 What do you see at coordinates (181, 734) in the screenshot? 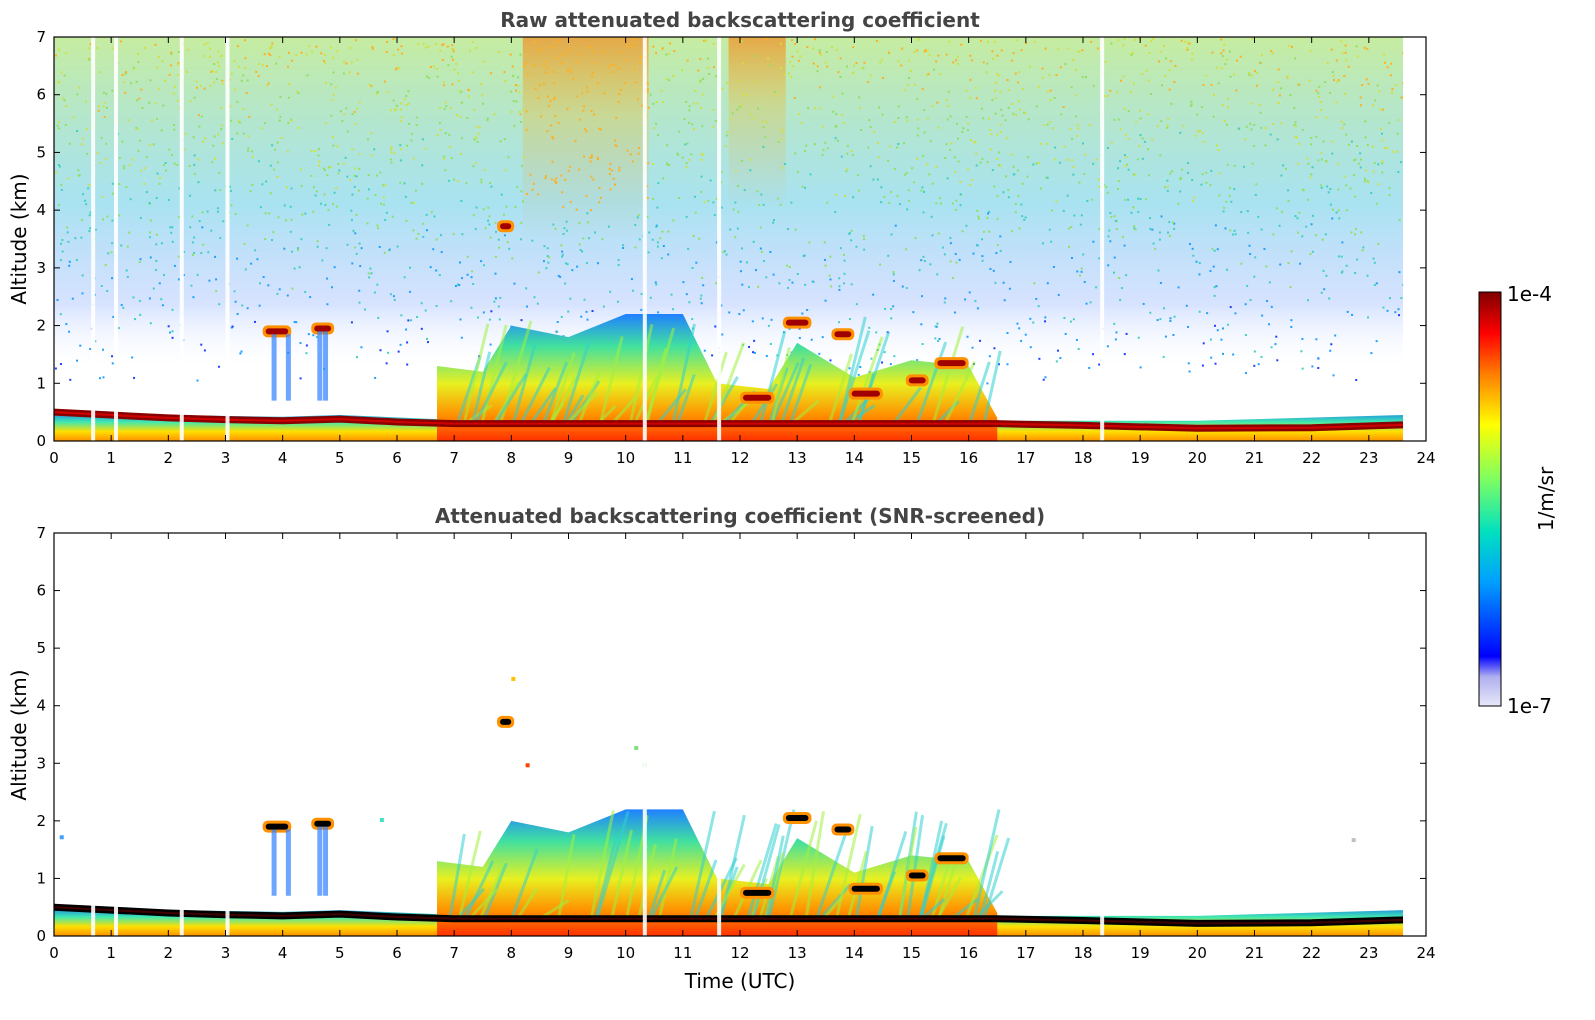
I see `data-gap` at bounding box center [181, 734].